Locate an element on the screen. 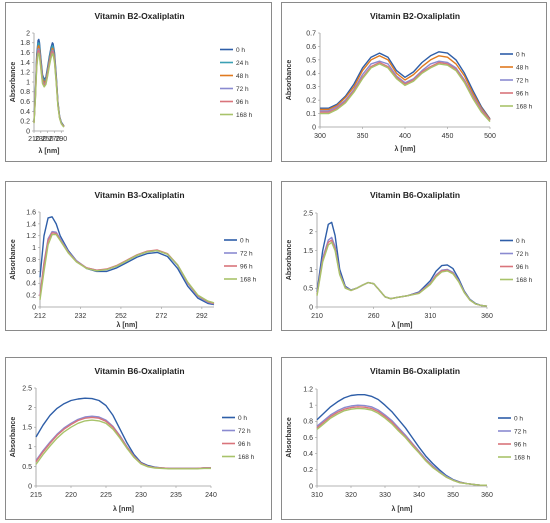 The width and height of the screenshot is (550, 523). y-tick-label: 1.6 is located at coordinates (31, 212).